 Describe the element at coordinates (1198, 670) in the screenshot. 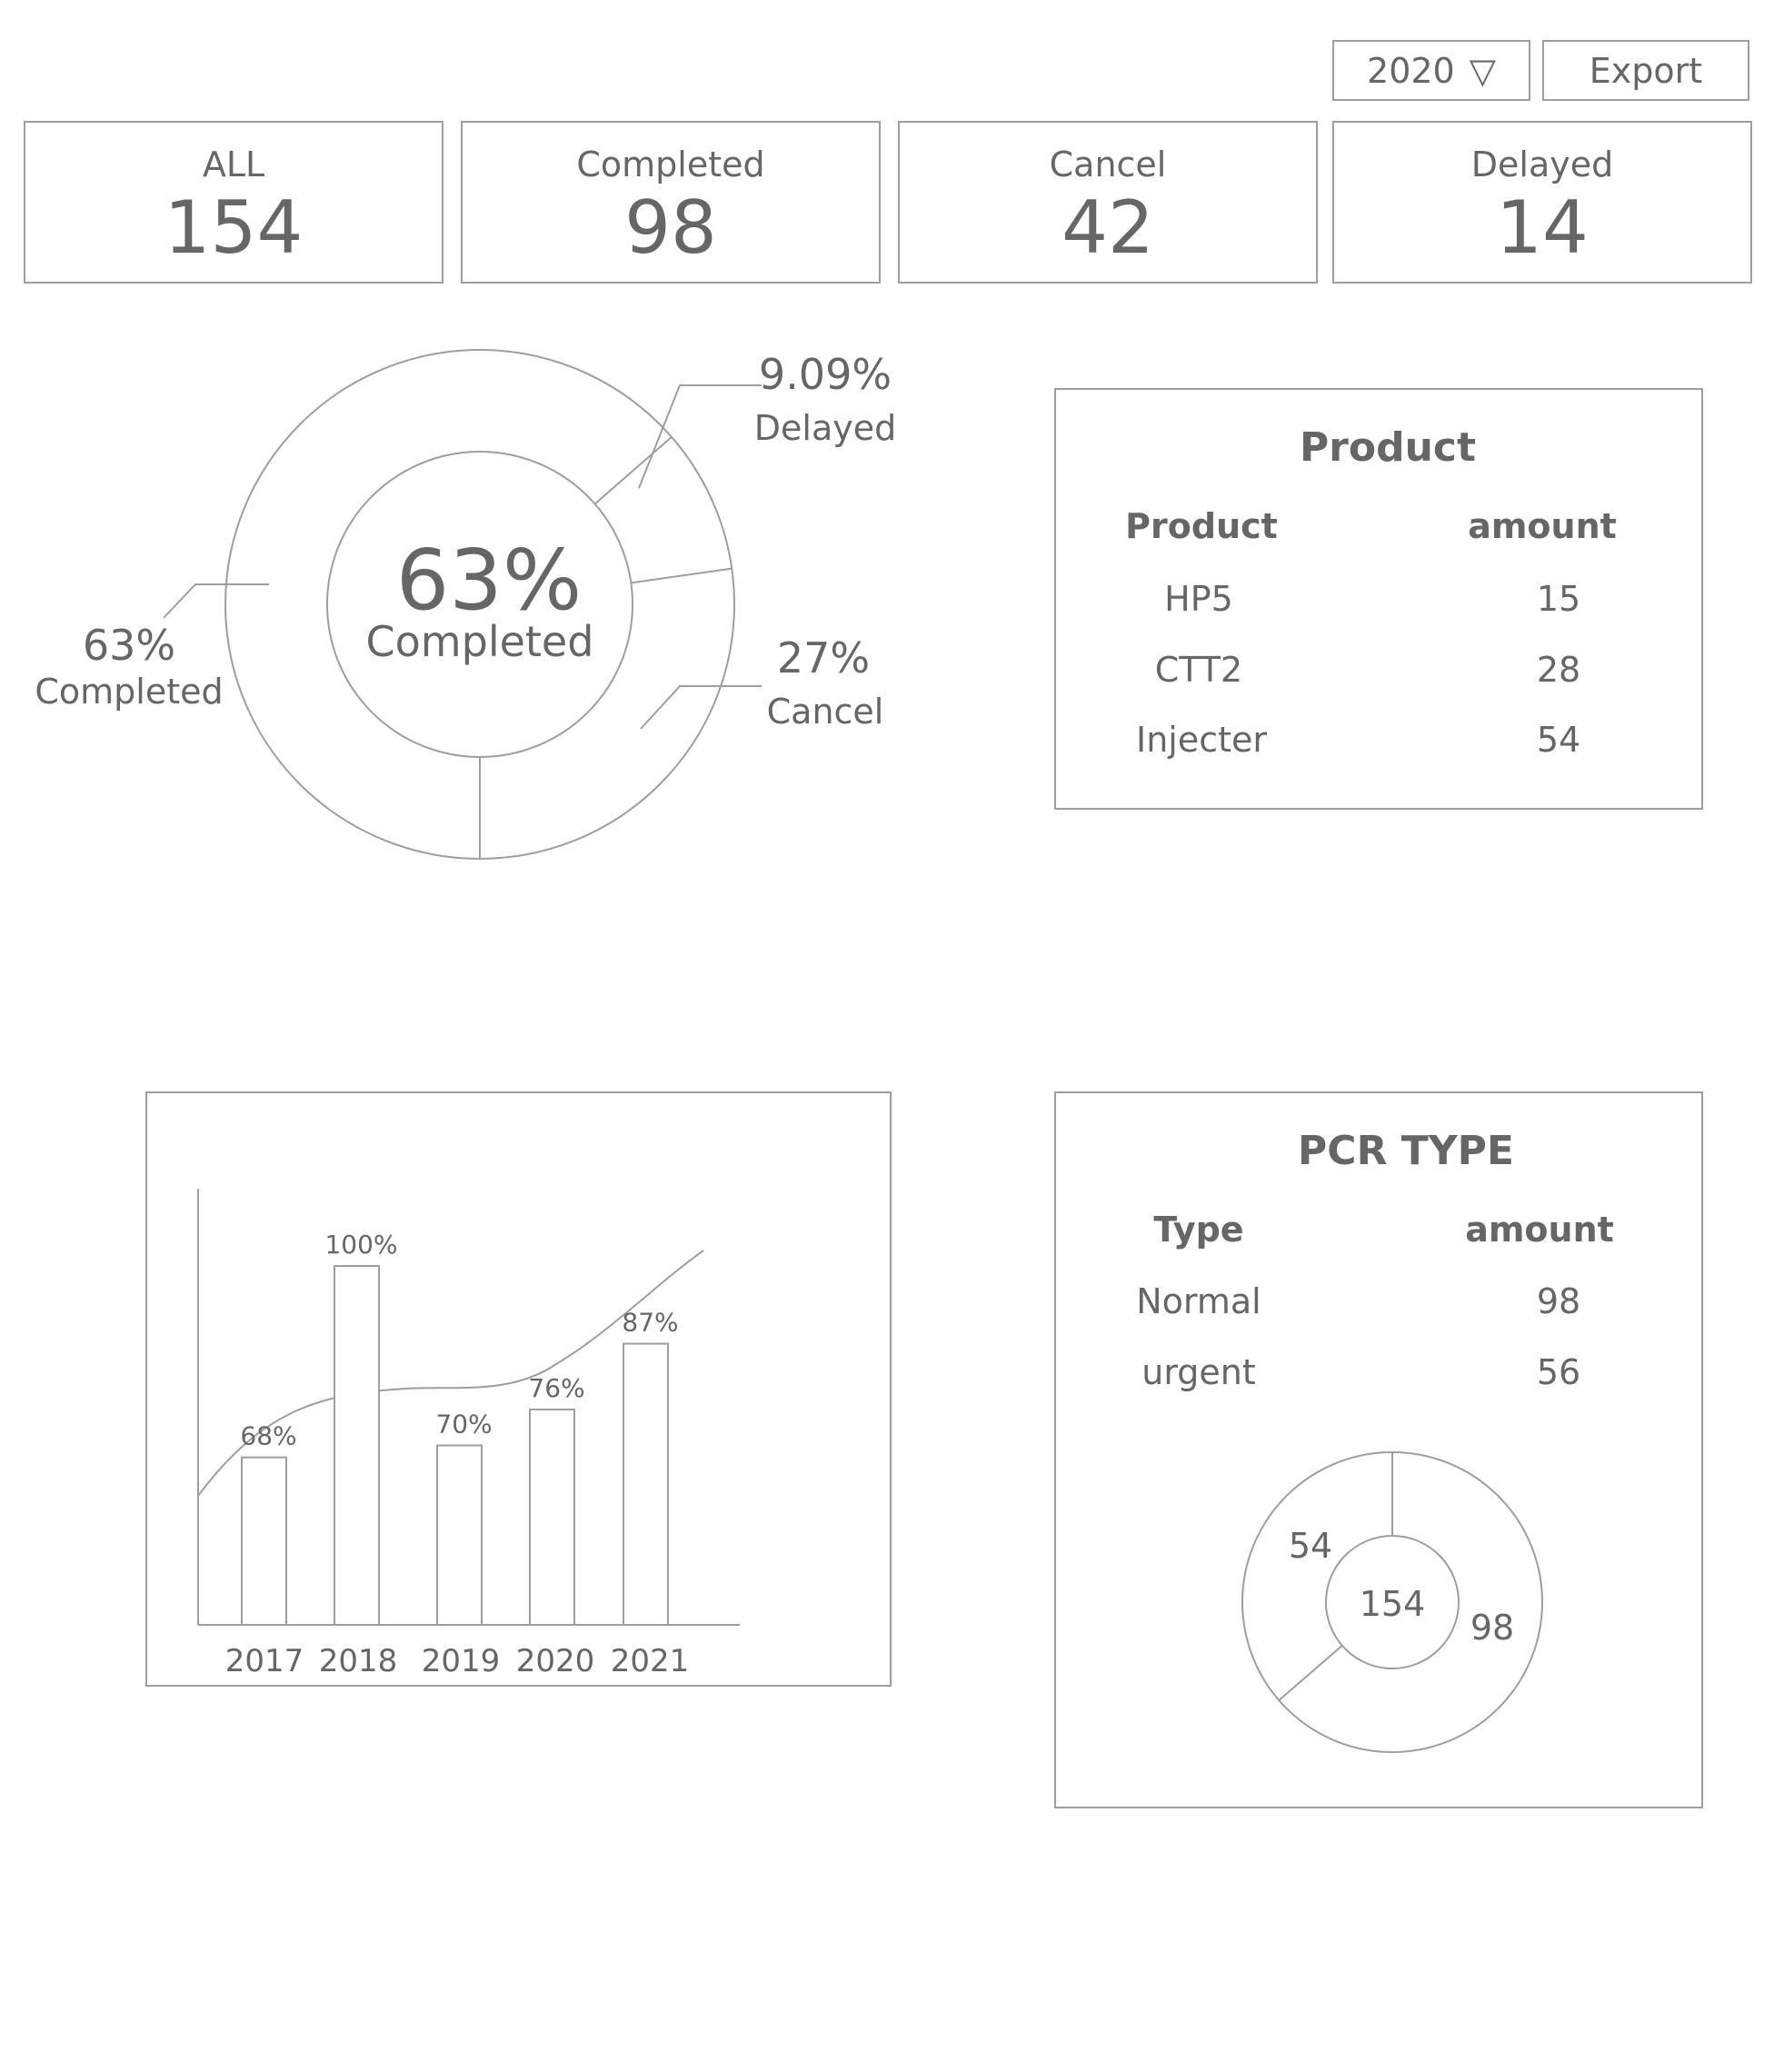

I see `product-row-name: CTT2` at that location.